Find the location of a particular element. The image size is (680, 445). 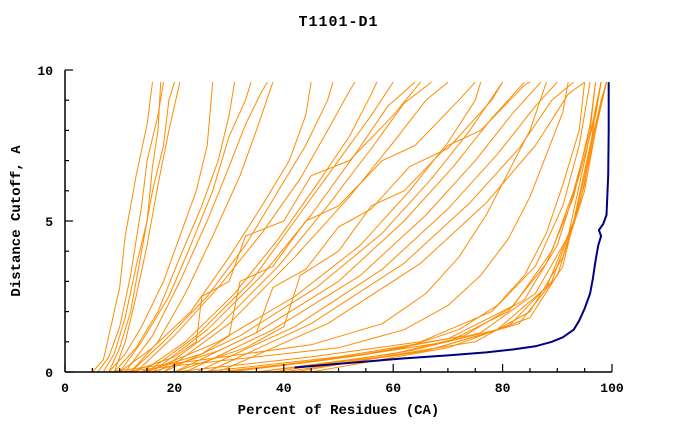

x-tick-label: 20 is located at coordinates (175, 388).